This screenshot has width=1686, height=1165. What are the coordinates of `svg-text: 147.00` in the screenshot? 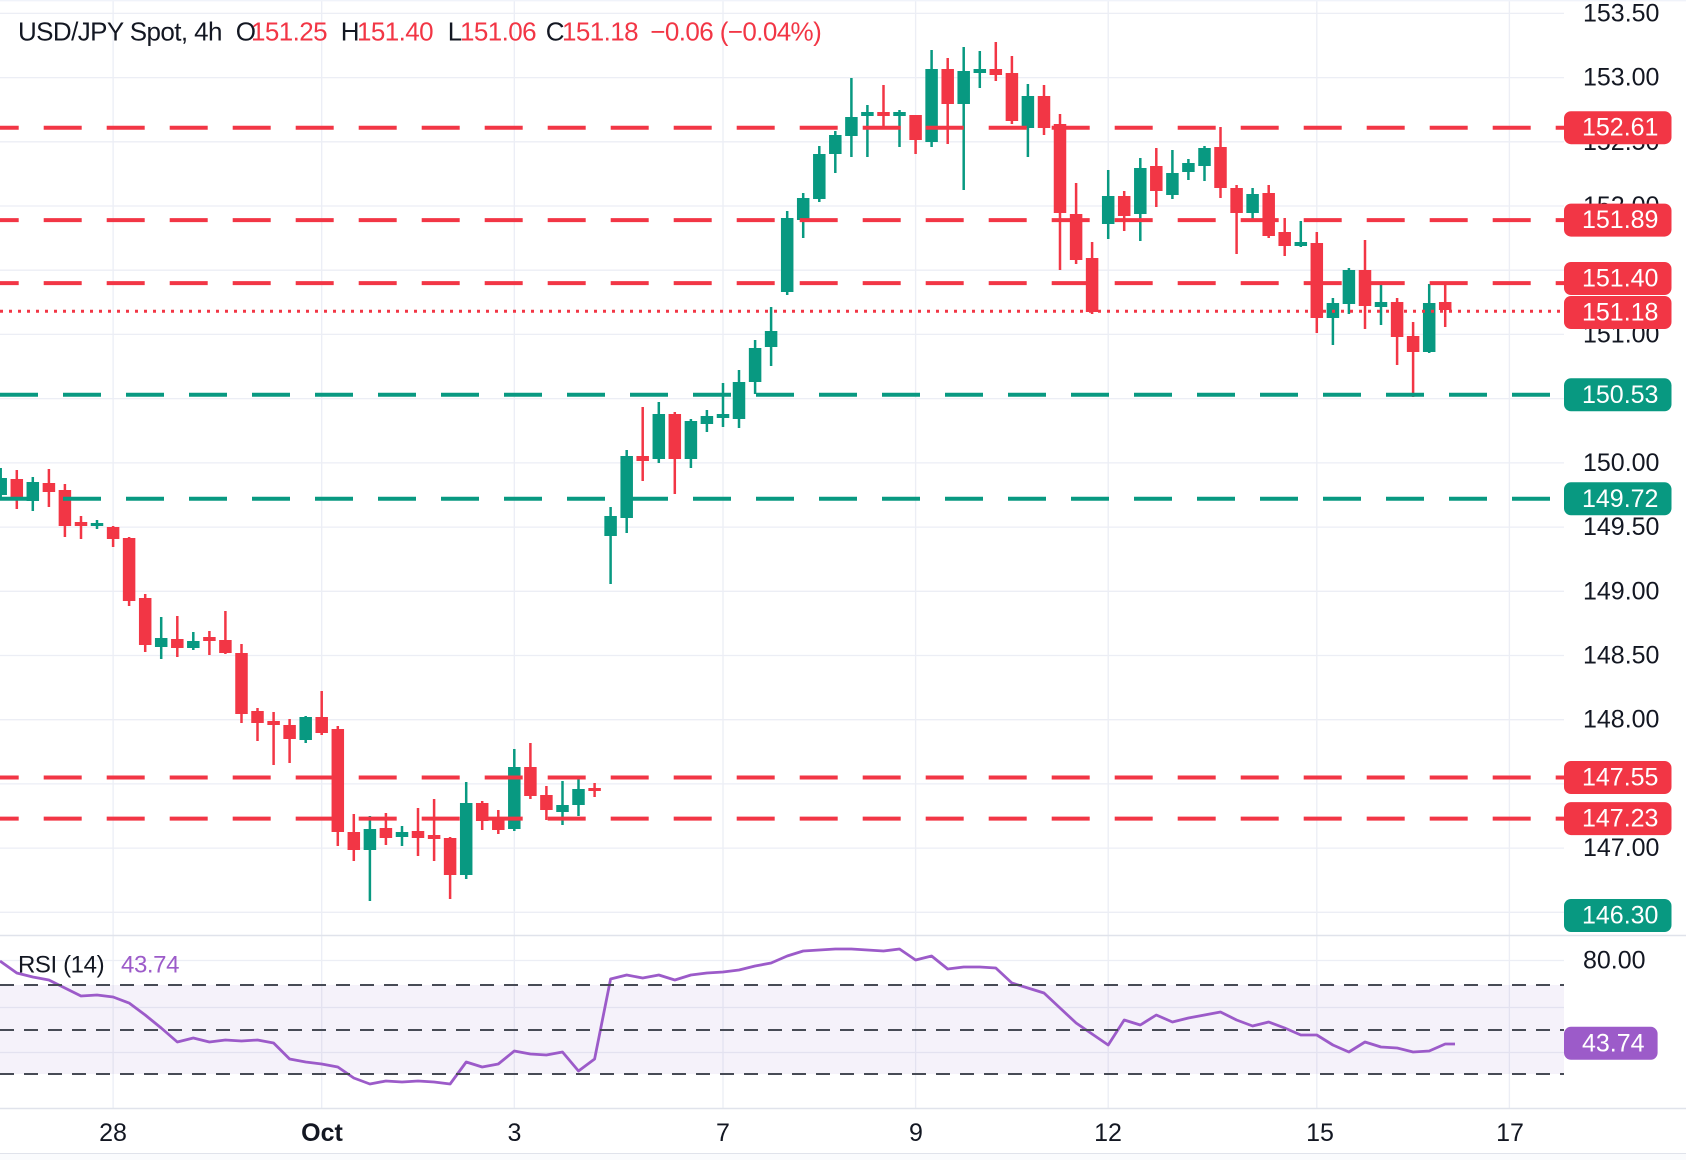 It's located at (1621, 848).